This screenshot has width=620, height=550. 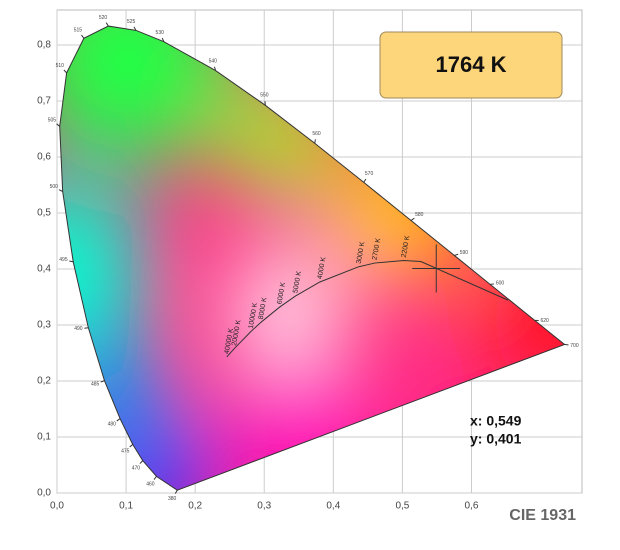 What do you see at coordinates (195, 506) in the screenshot?
I see `x-tick-label: 0,2` at bounding box center [195, 506].